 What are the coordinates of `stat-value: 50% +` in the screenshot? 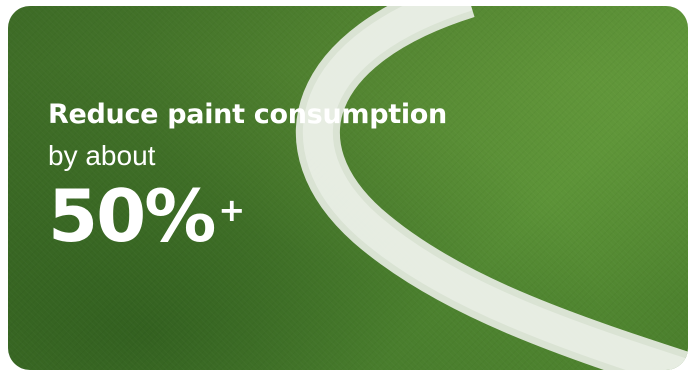 It's located at (146, 216).